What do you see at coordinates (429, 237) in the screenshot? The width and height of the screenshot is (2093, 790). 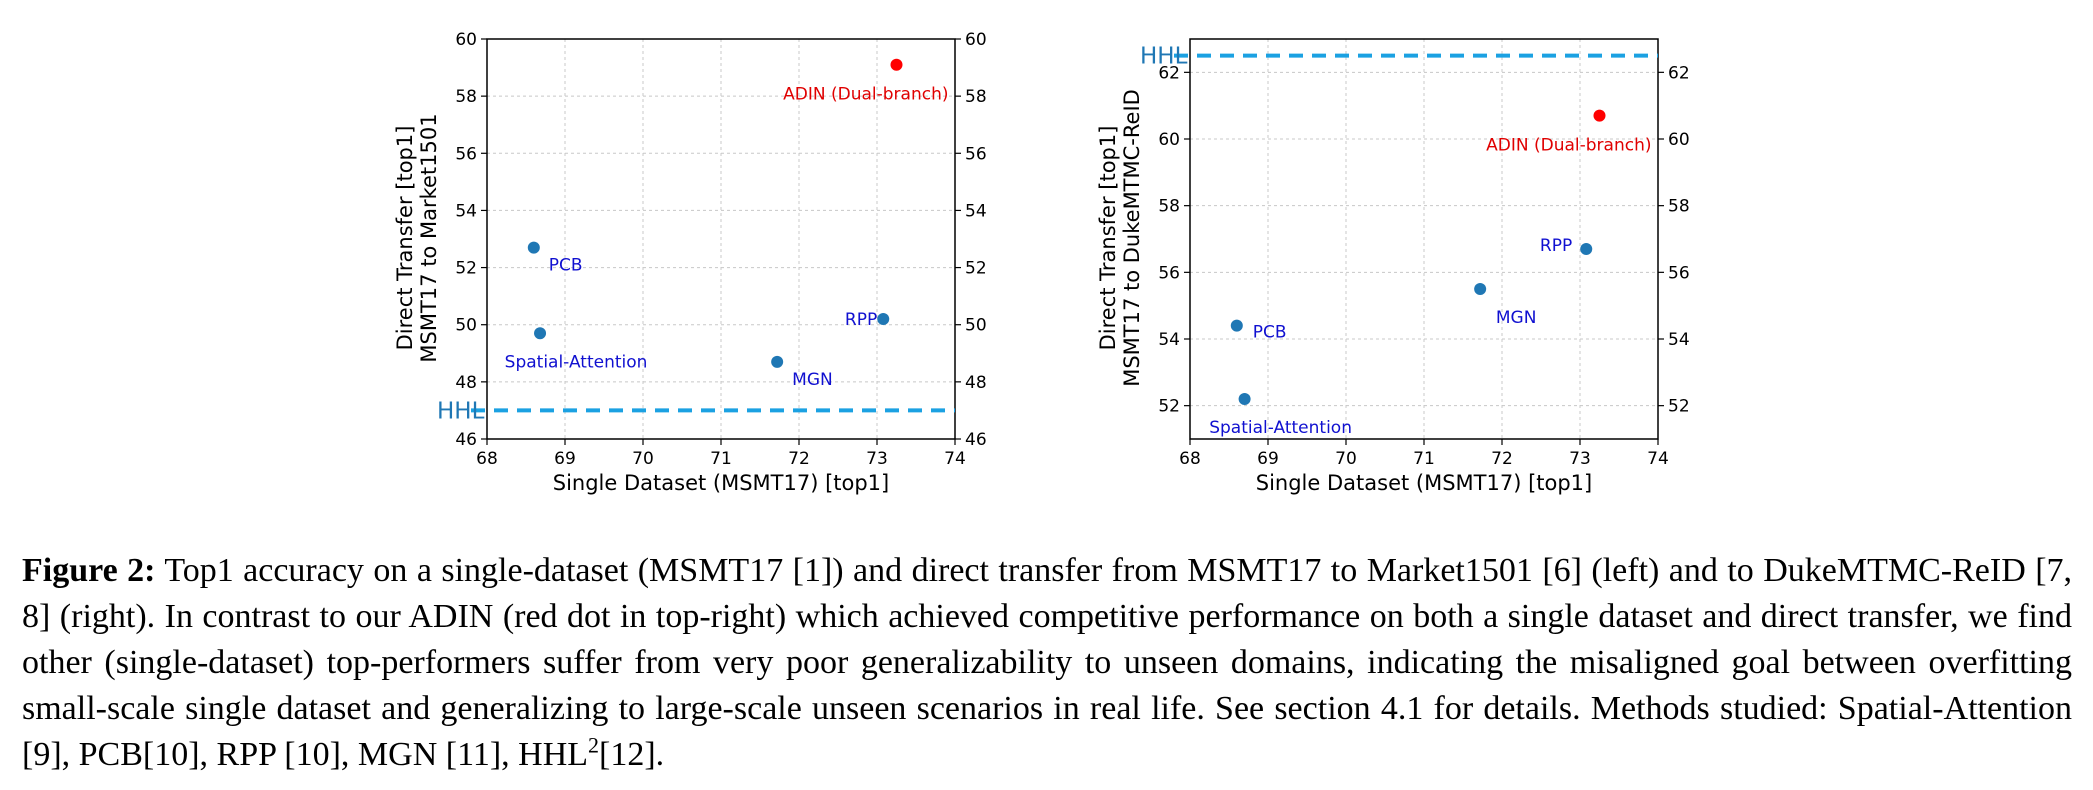 I see `y-axis-label-line2: MSMT17 to Market1501` at bounding box center [429, 237].